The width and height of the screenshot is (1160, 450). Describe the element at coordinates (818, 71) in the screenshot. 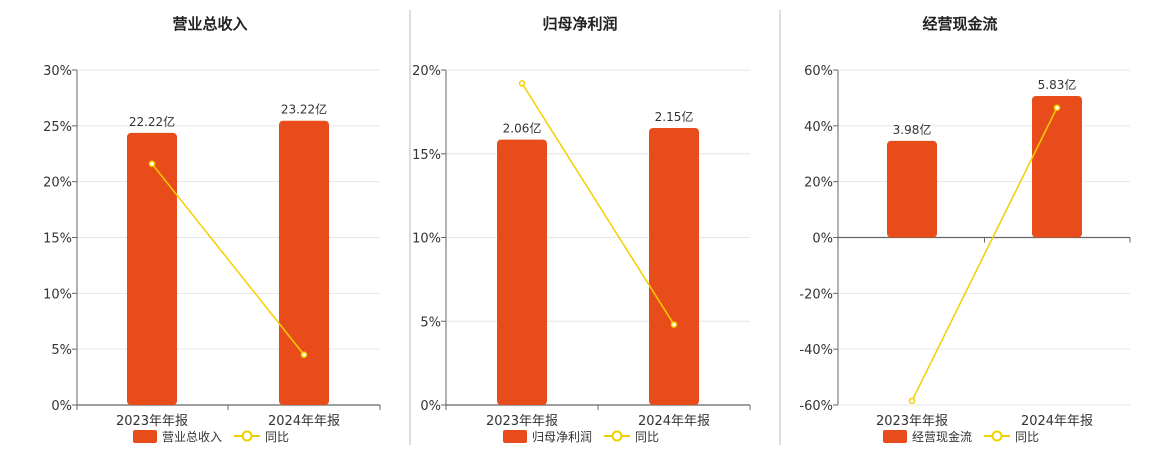

I see `y-tick-label: 60%` at that location.